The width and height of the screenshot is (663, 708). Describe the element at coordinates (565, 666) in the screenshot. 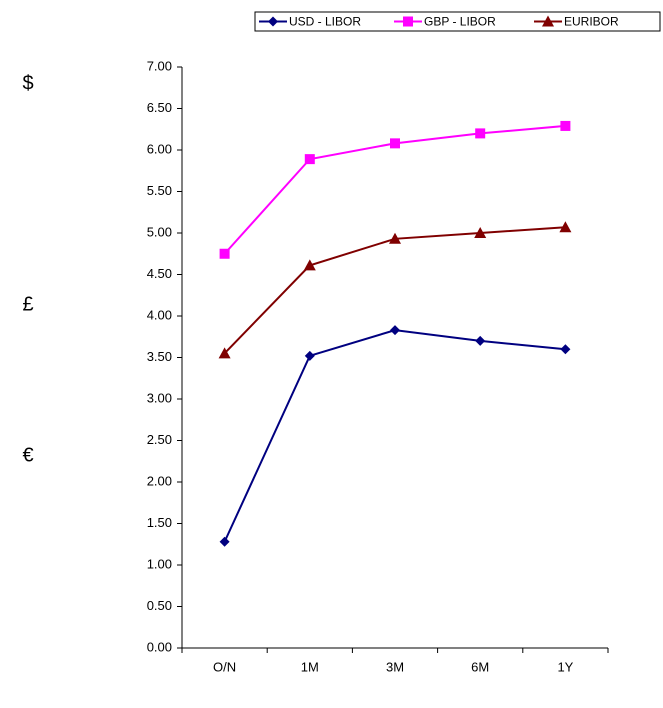

I see `x-tick-label: 1Y` at that location.